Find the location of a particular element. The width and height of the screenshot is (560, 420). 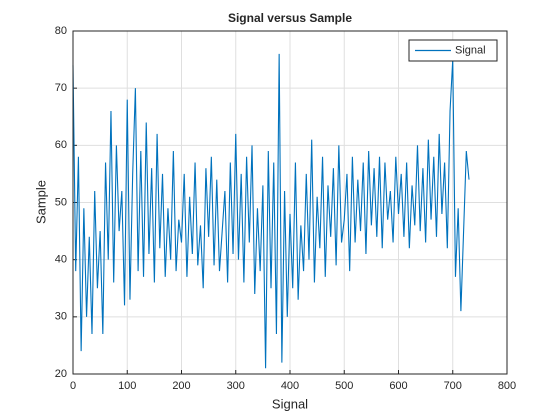

chart-title: Signal versus Sample is located at coordinates (290, 18).